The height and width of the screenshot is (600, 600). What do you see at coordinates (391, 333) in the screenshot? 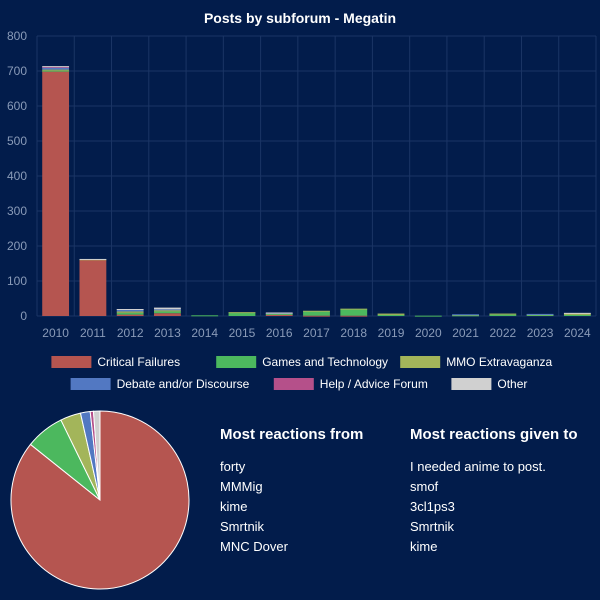
I see `x-tick-label: 2019` at bounding box center [391, 333].